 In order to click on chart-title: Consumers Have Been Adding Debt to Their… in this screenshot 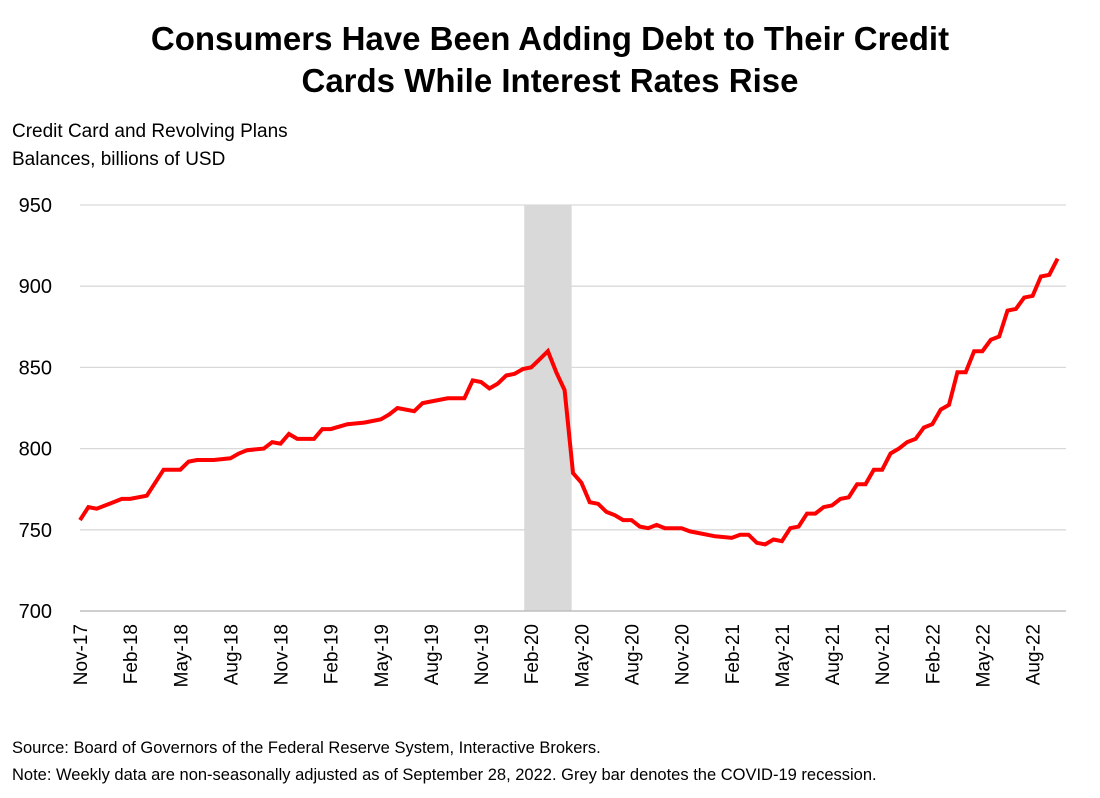, I will do `click(550, 60)`.